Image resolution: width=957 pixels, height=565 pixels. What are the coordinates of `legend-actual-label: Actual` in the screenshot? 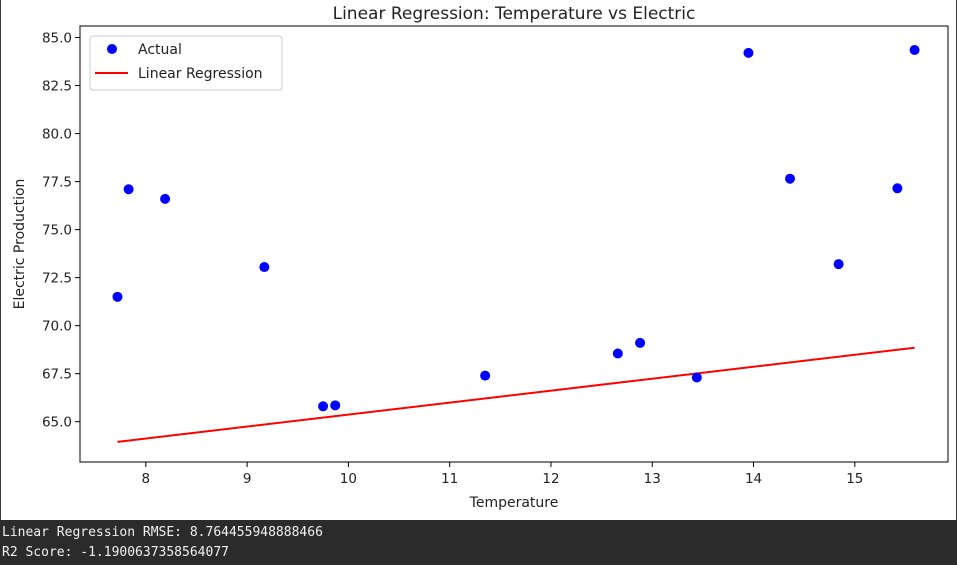 It's located at (160, 50).